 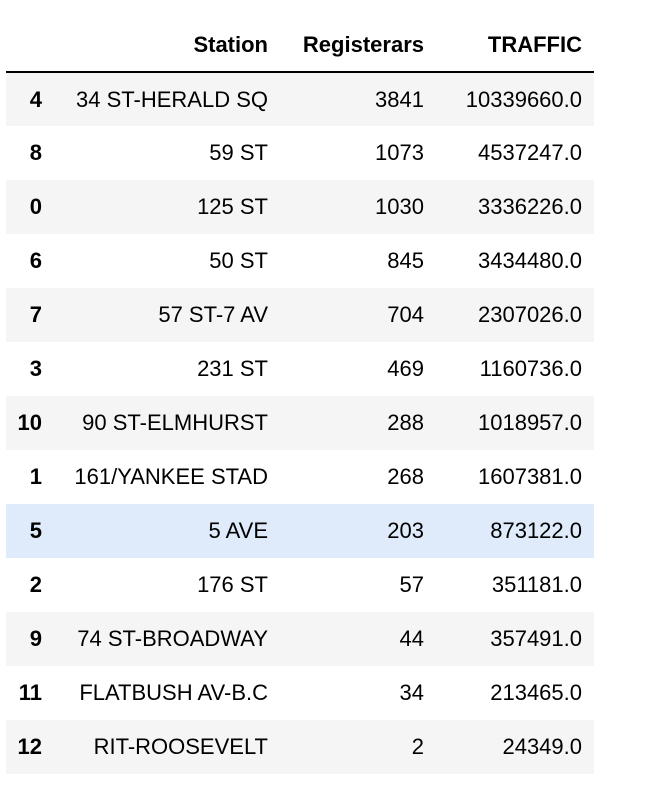 What do you see at coordinates (300, 369) in the screenshot?
I see `table-row: 3 231 ST 469 1160736.0` at bounding box center [300, 369].